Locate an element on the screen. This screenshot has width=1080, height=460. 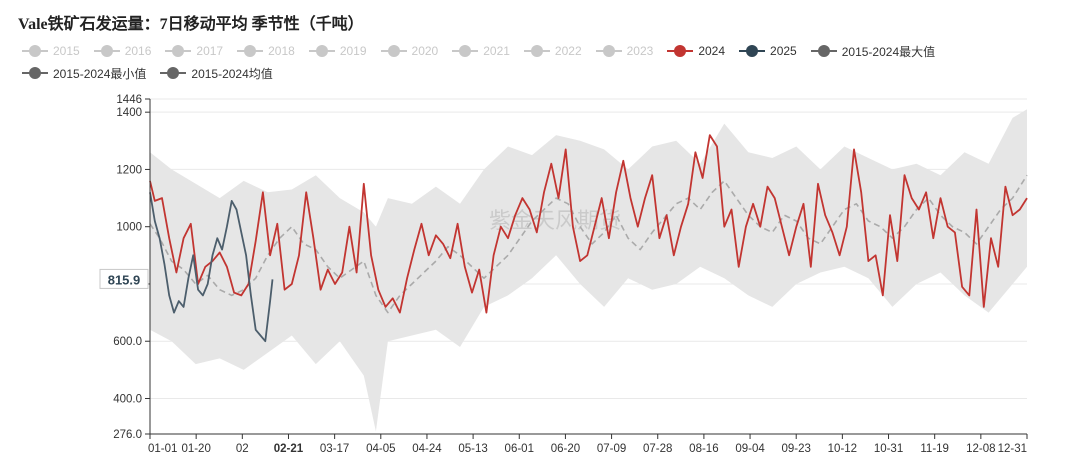
watermark: 紫金天风期货 is located at coordinates (555, 220).